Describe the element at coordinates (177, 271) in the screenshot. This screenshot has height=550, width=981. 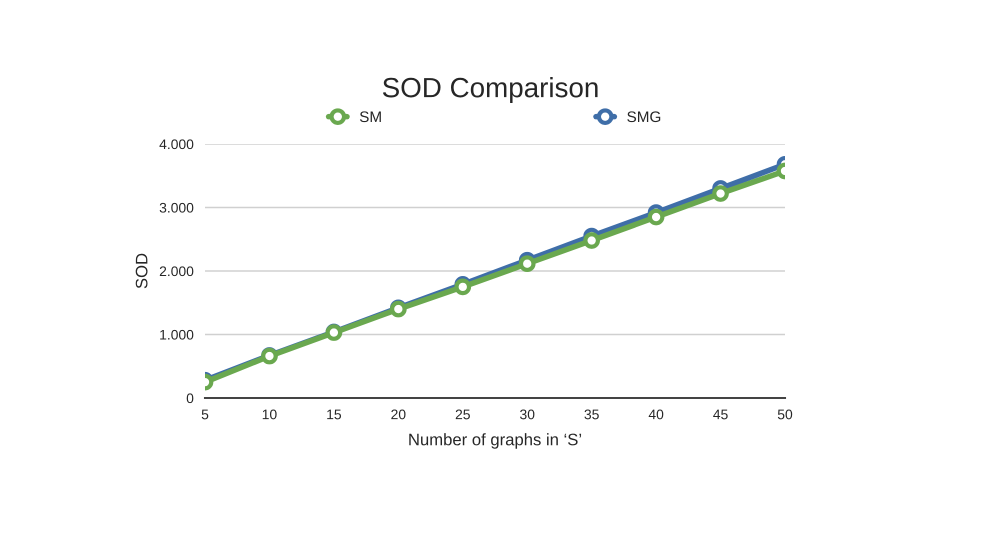
I see `y-tick-label: 2.000` at that location.